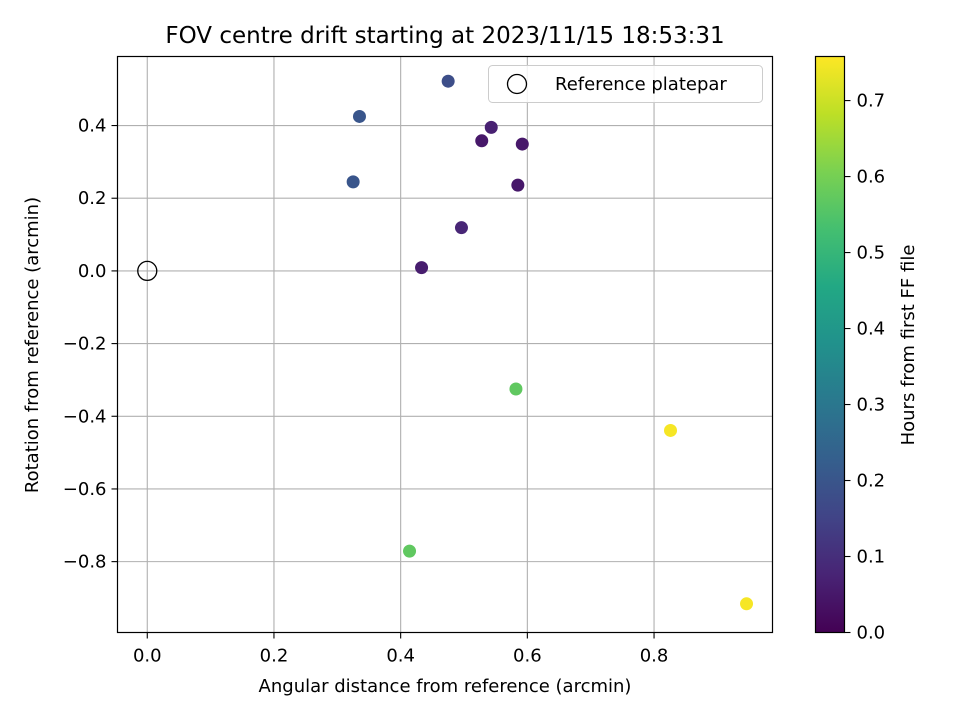 The width and height of the screenshot is (960, 720). I want to click on y-axis-ticks: −0.8 −0.6 −0.4 −0.2 0.0 0.2 0.4, so click(90, 344).